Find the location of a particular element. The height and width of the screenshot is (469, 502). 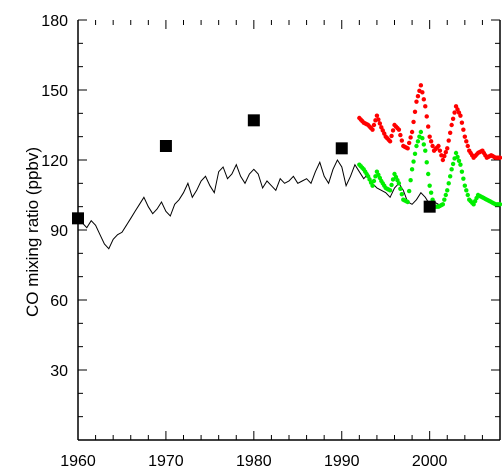

x-tick-label: 1960 is located at coordinates (78, 461).